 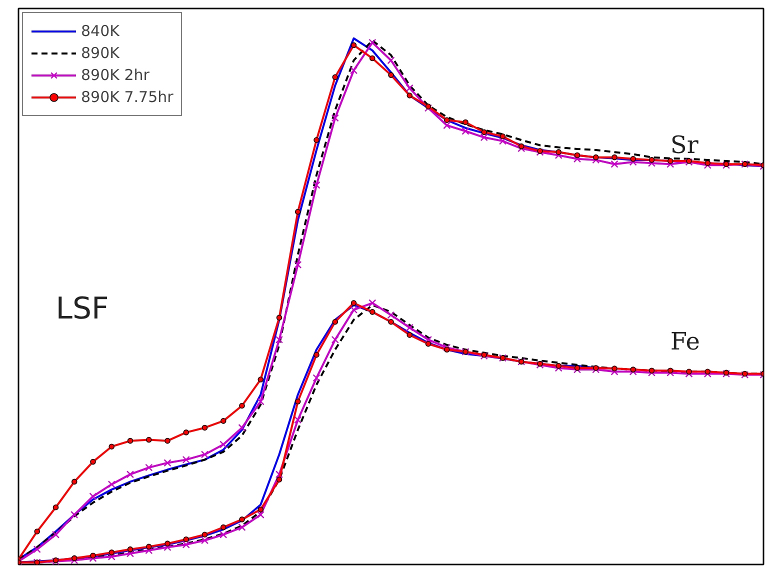 I want to click on annotation: Fe, so click(x=685, y=341).